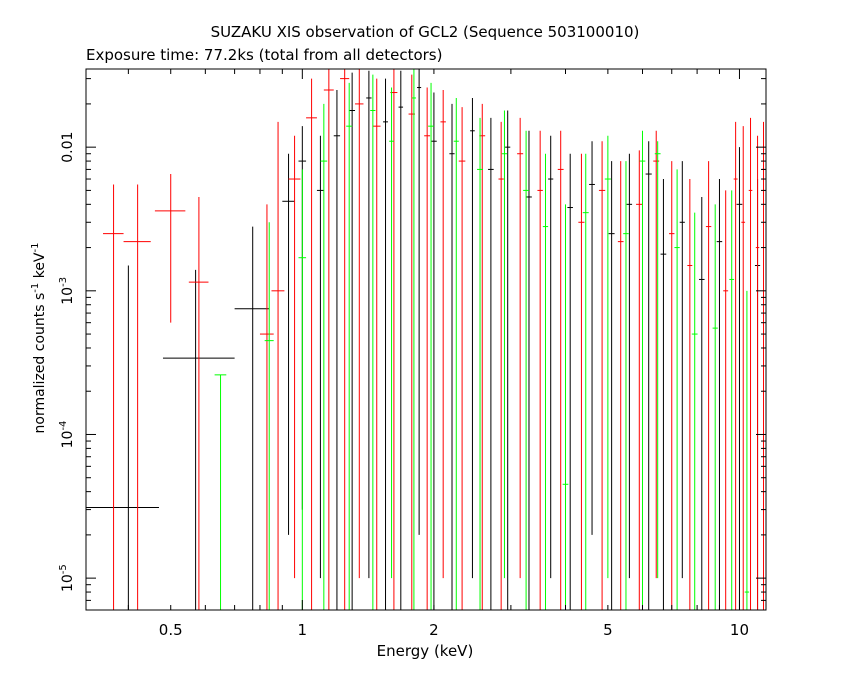 Image resolution: width=850 pixels, height=680 pixels. I want to click on x-tick-label: 1, so click(303, 630).